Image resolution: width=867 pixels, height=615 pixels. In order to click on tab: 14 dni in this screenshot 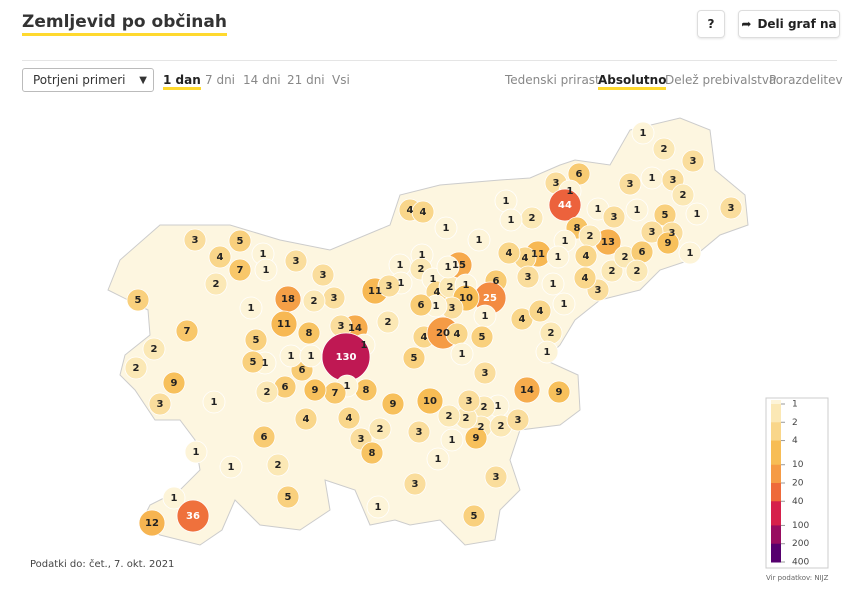, I will do `click(262, 80)`.